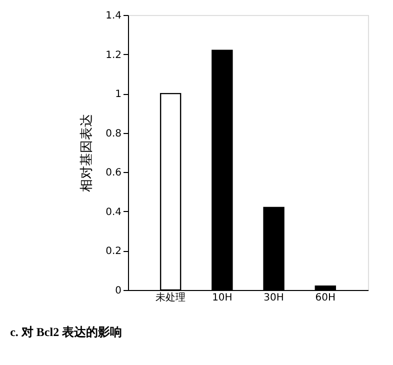  I want to click on y-tick-label: 1.2, so click(114, 55).